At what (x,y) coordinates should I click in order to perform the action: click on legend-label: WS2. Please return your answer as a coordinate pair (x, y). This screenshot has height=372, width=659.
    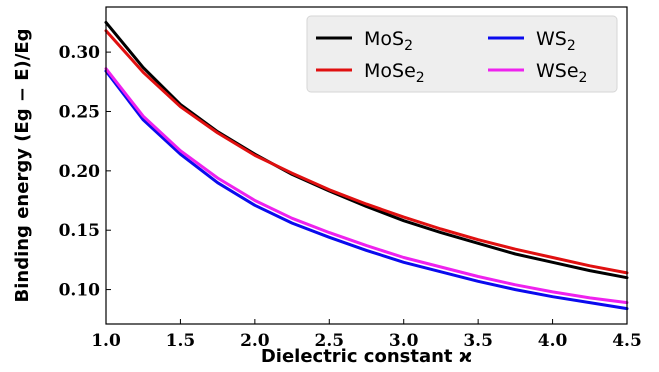
    Looking at the image, I should click on (556, 41).